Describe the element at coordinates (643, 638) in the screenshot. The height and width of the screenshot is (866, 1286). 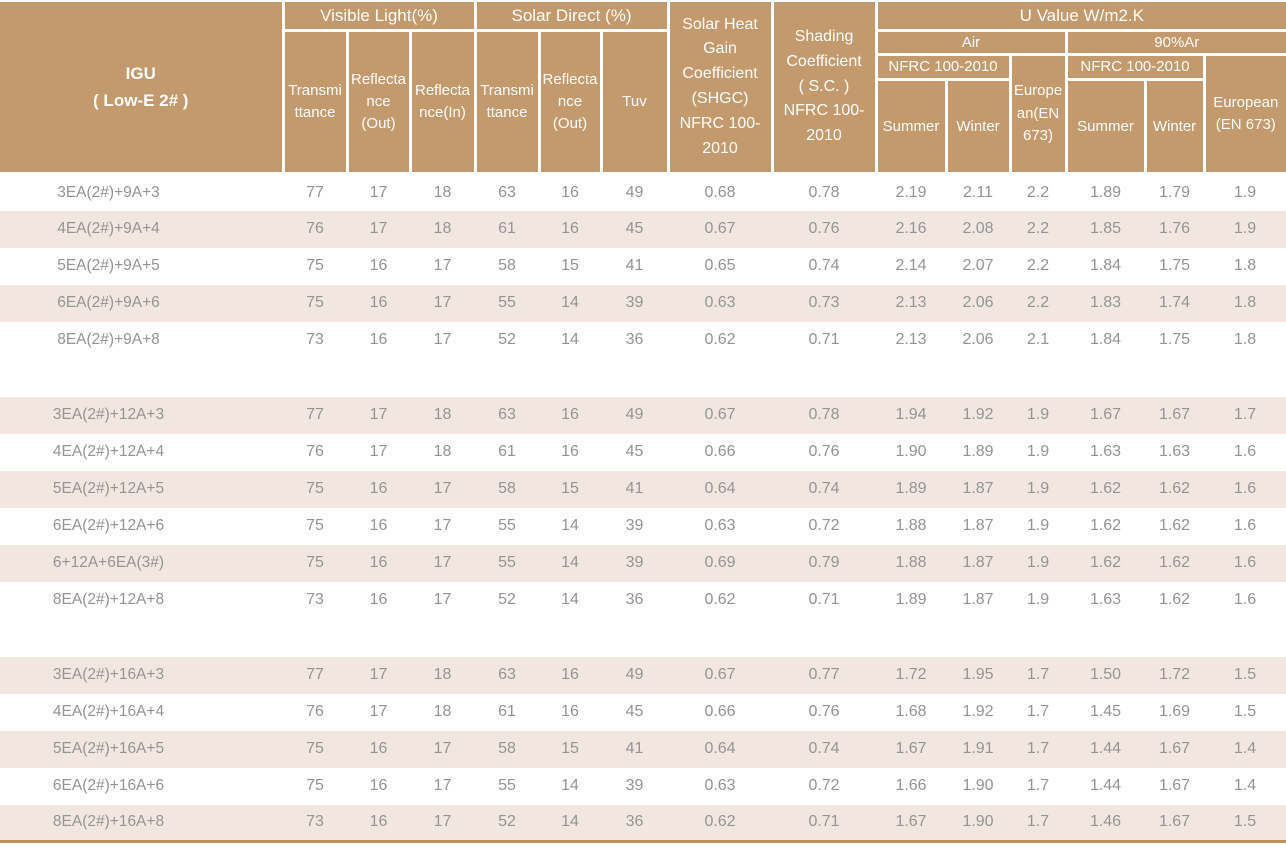
I see `group-separator-cell` at that location.